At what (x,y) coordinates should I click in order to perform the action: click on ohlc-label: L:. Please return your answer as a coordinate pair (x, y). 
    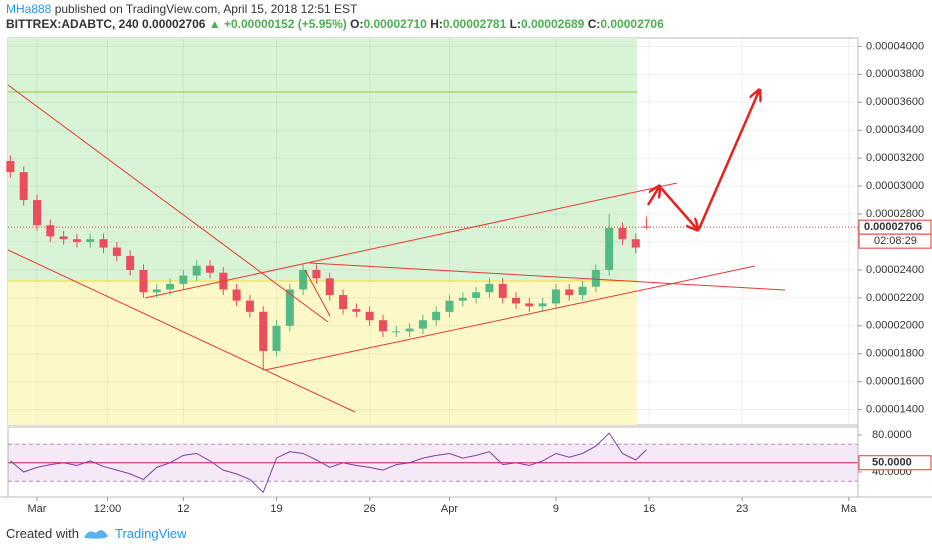
    Looking at the image, I should click on (515, 24).